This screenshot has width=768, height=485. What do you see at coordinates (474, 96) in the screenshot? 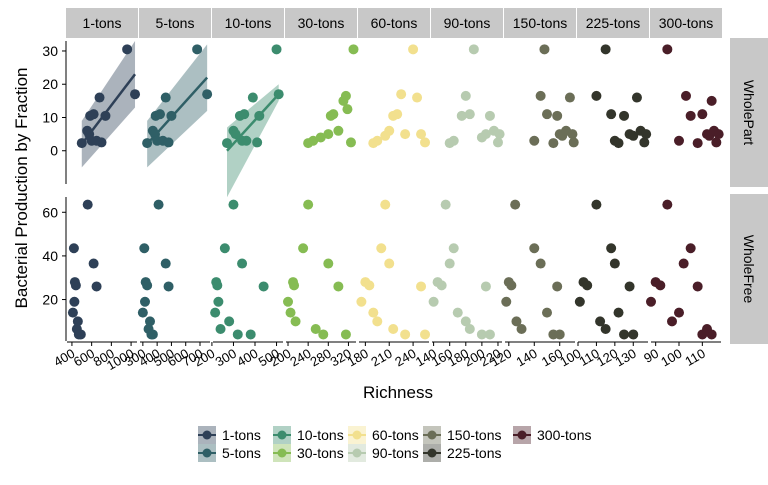
I see `panel-90-tons-WholePart` at bounding box center [474, 96].